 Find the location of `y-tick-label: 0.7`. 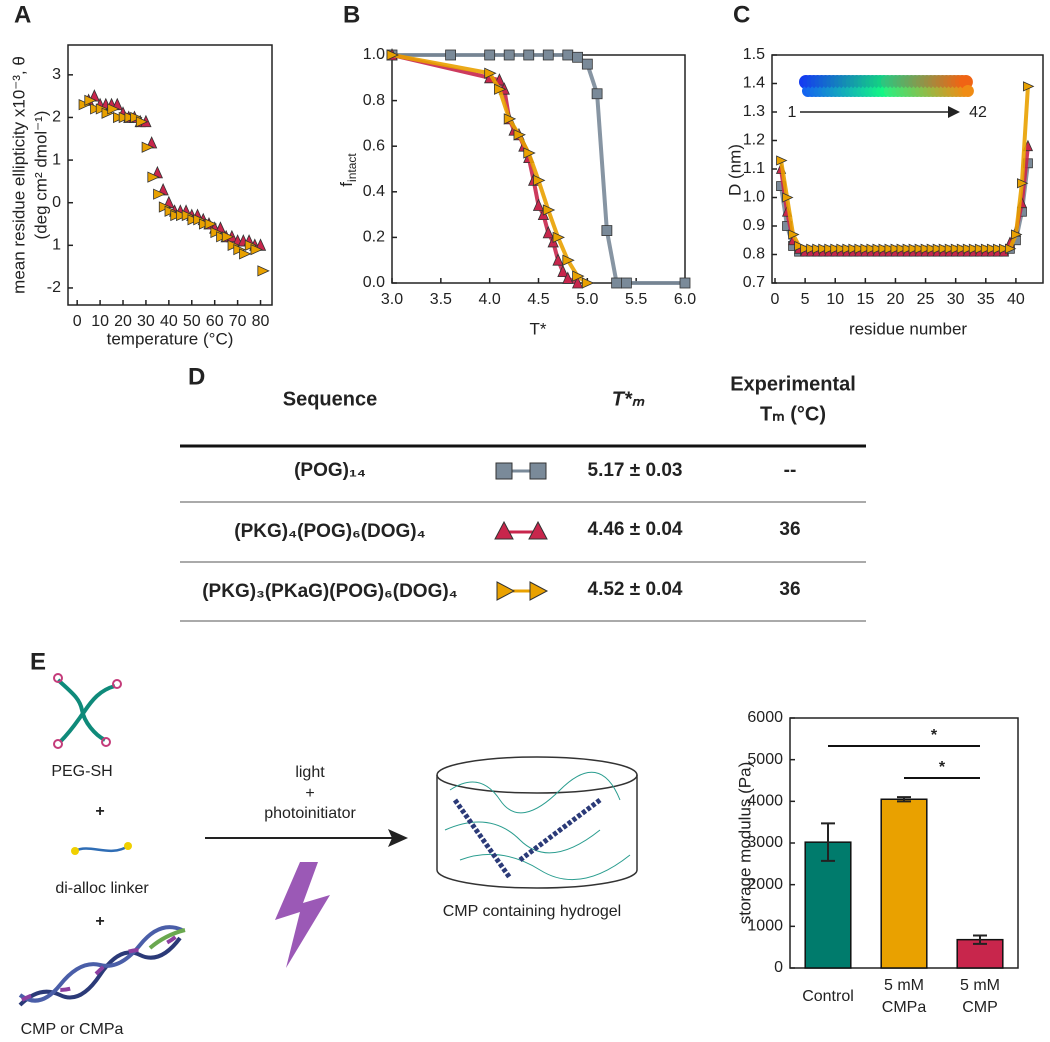

y-tick-label: 0.7 is located at coordinates (754, 282).